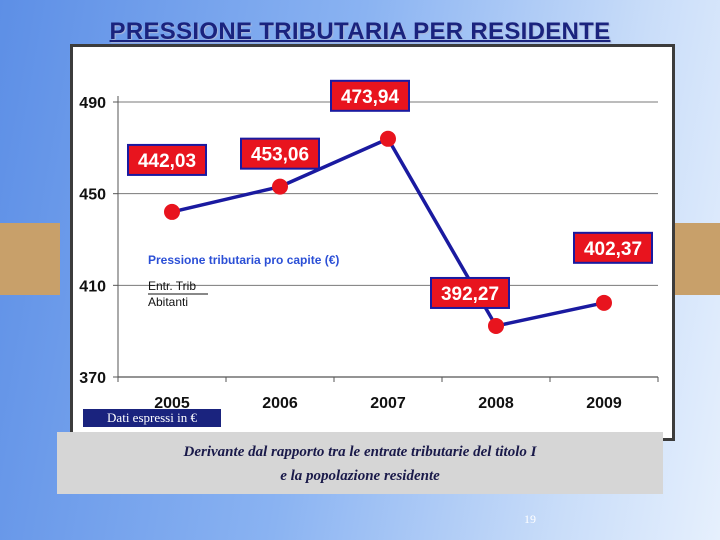 This screenshot has width=720, height=540. What do you see at coordinates (496, 403) in the screenshot?
I see `x-tick-label-2008: 2008` at bounding box center [496, 403].